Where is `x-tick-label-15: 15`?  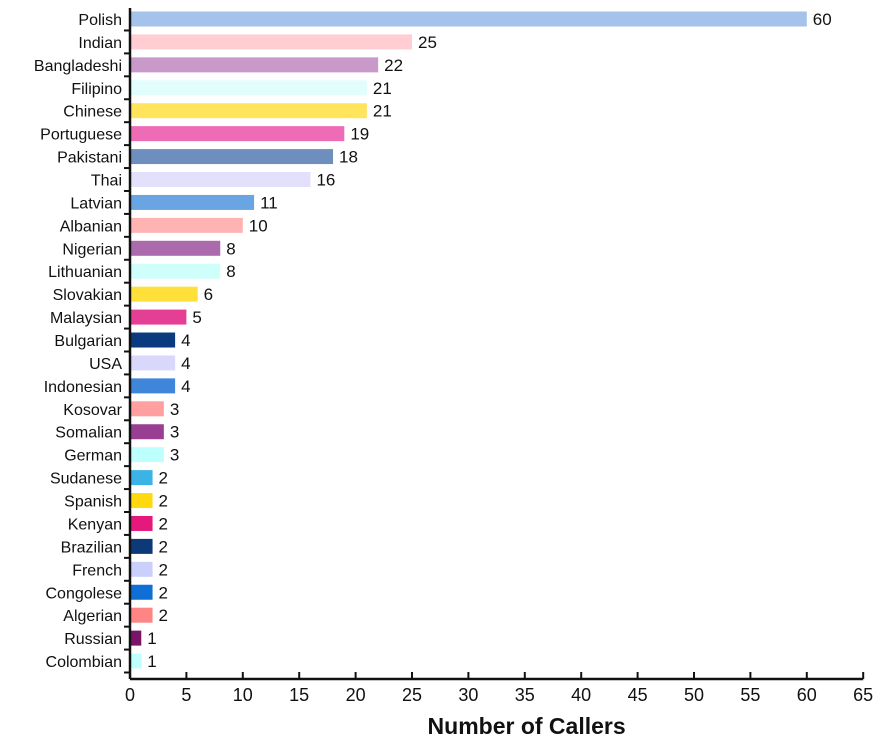 x-tick-label-15: 15 is located at coordinates (299, 695).